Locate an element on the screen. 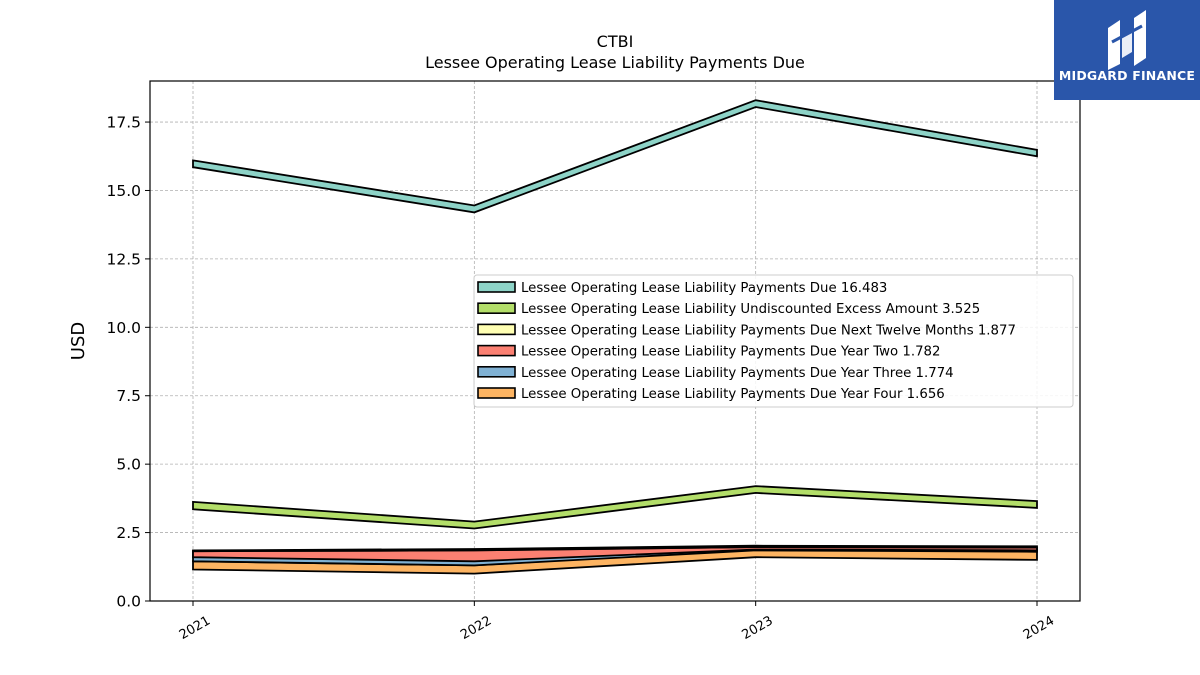 The image size is (1200, 675). y-tick-label-4: 10.0 is located at coordinates (123, 328).